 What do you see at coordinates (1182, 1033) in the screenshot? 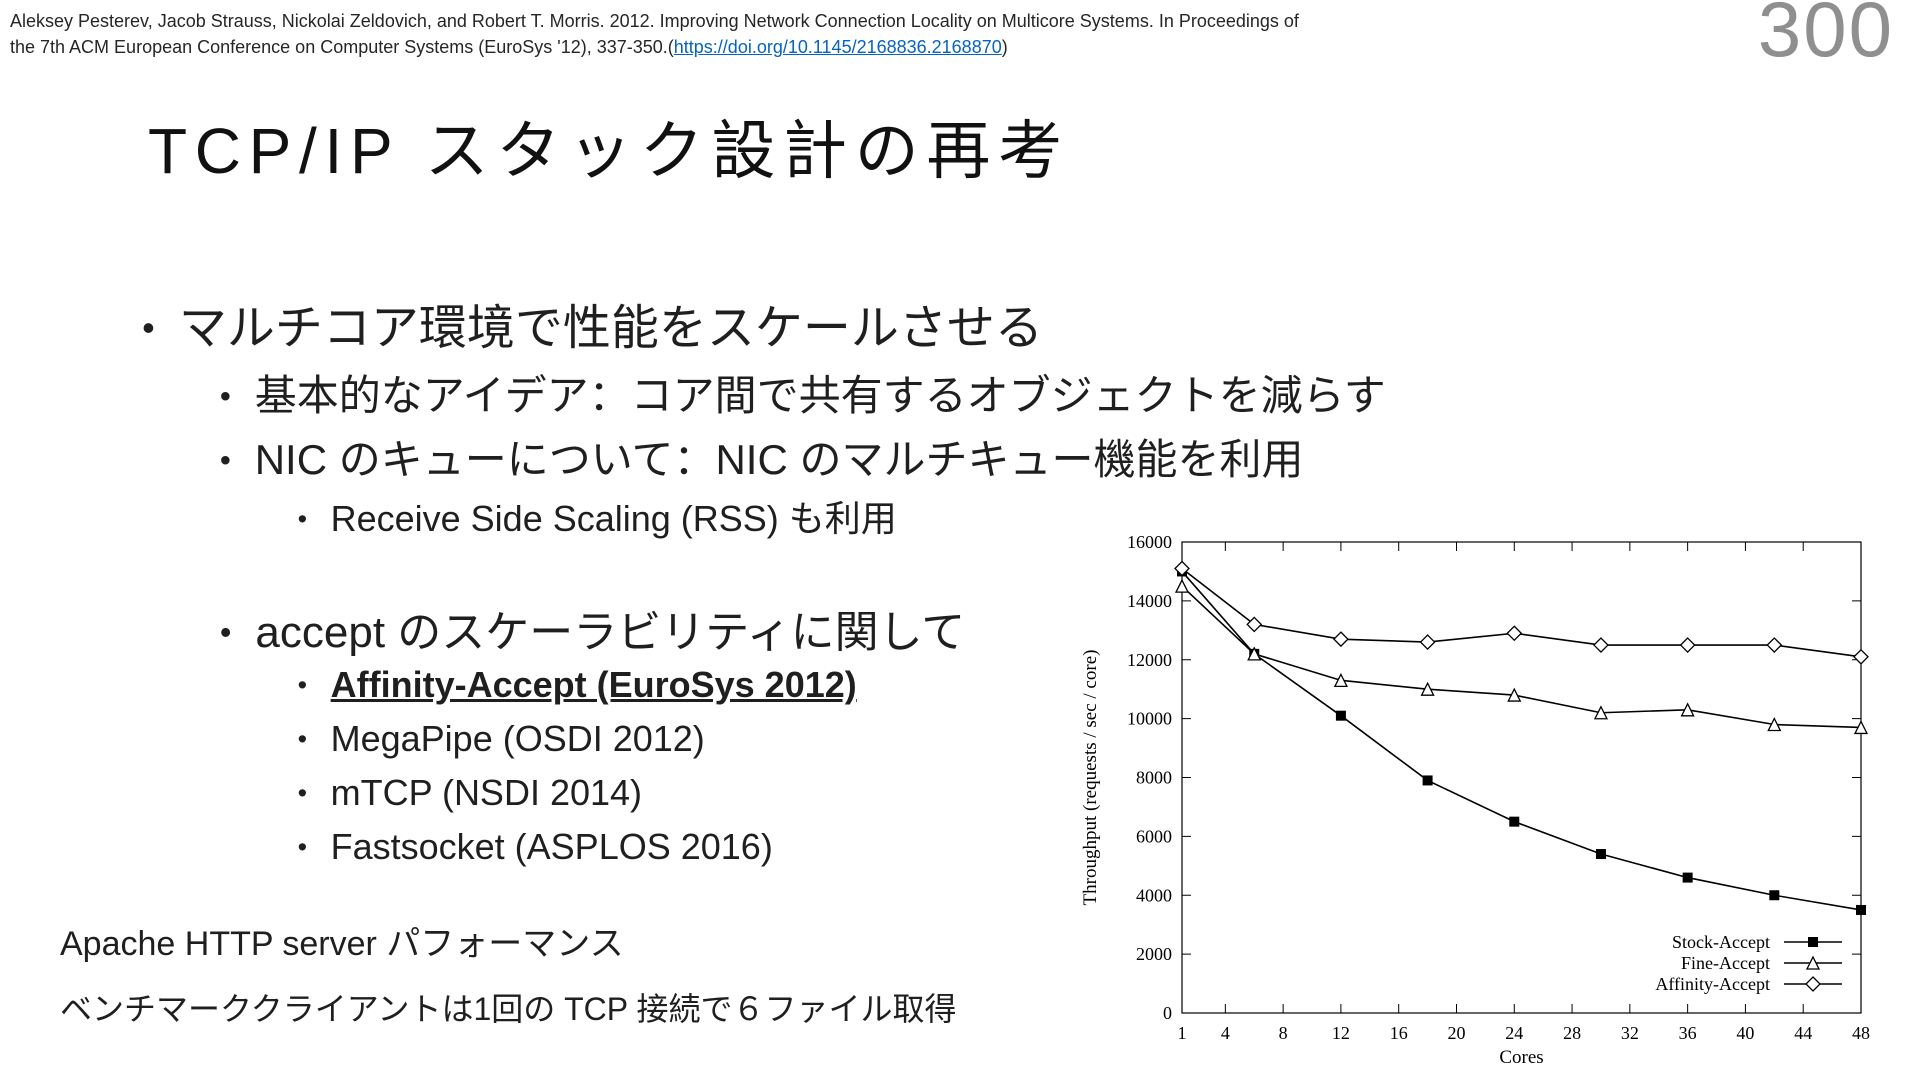
I see `svg-text: 1` at bounding box center [1182, 1033].